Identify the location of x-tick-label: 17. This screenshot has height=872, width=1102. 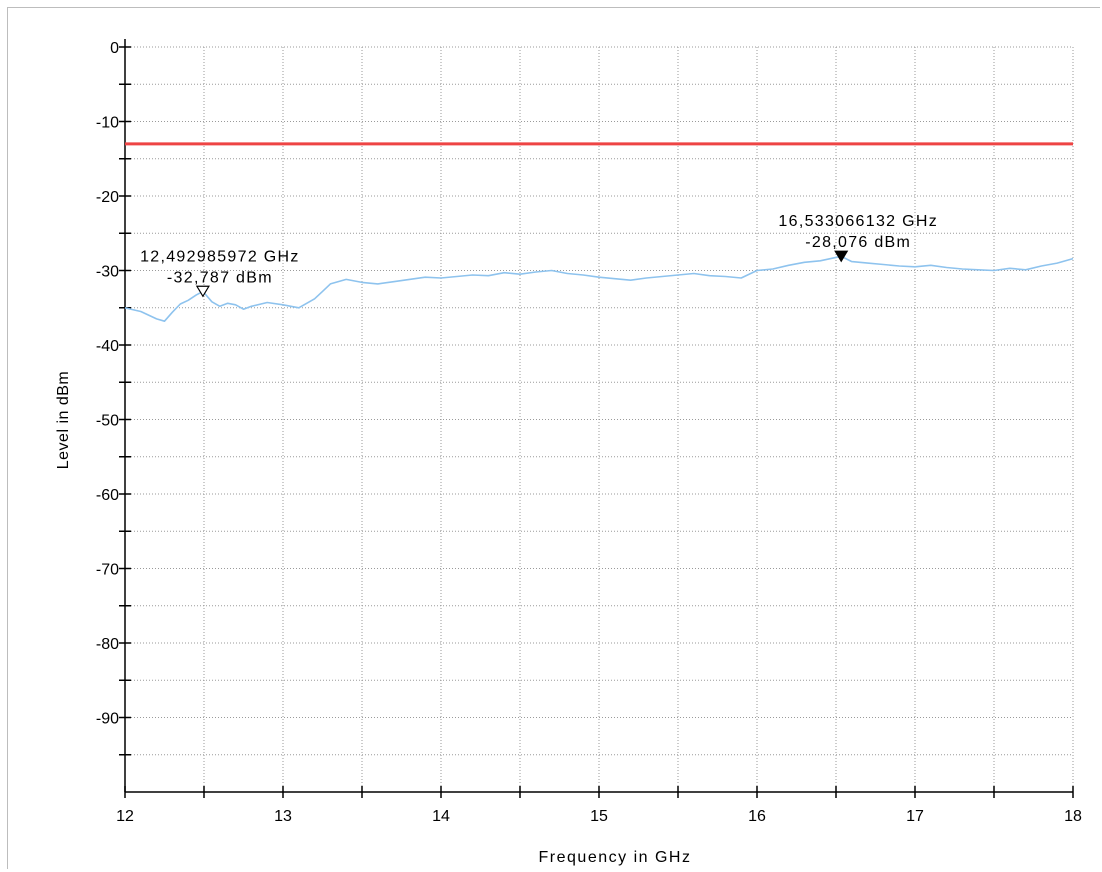
(915, 816).